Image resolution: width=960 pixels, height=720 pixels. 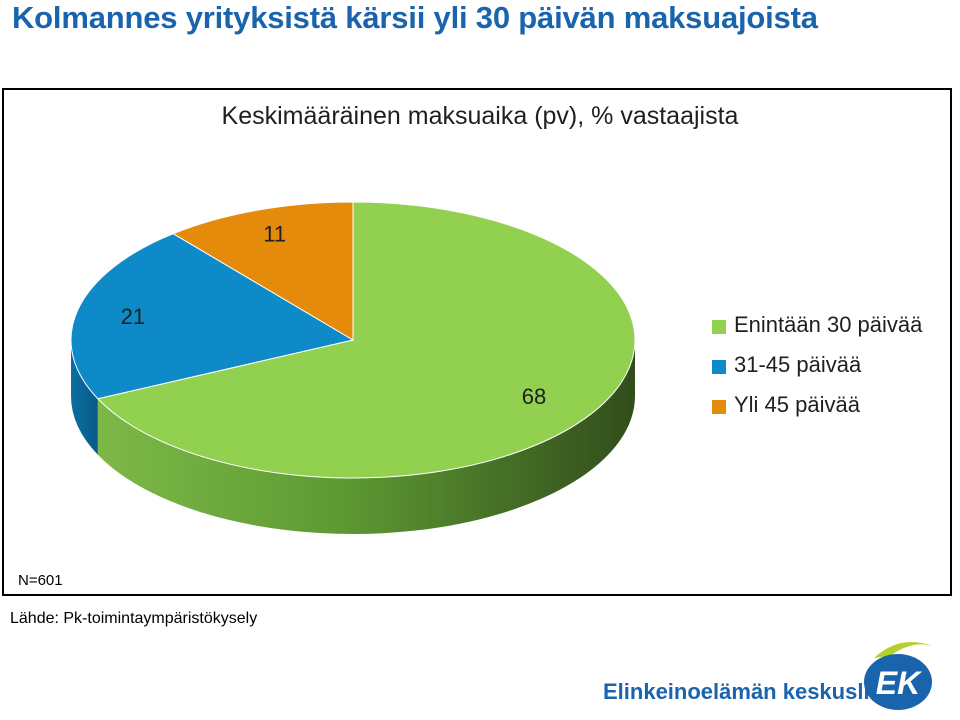 I want to click on ek-logo: EK, so click(x=898, y=676).